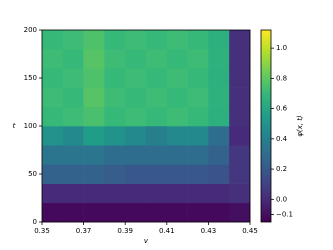  I want to click on colorbar-tick-label: 0.6, so click(282, 109).